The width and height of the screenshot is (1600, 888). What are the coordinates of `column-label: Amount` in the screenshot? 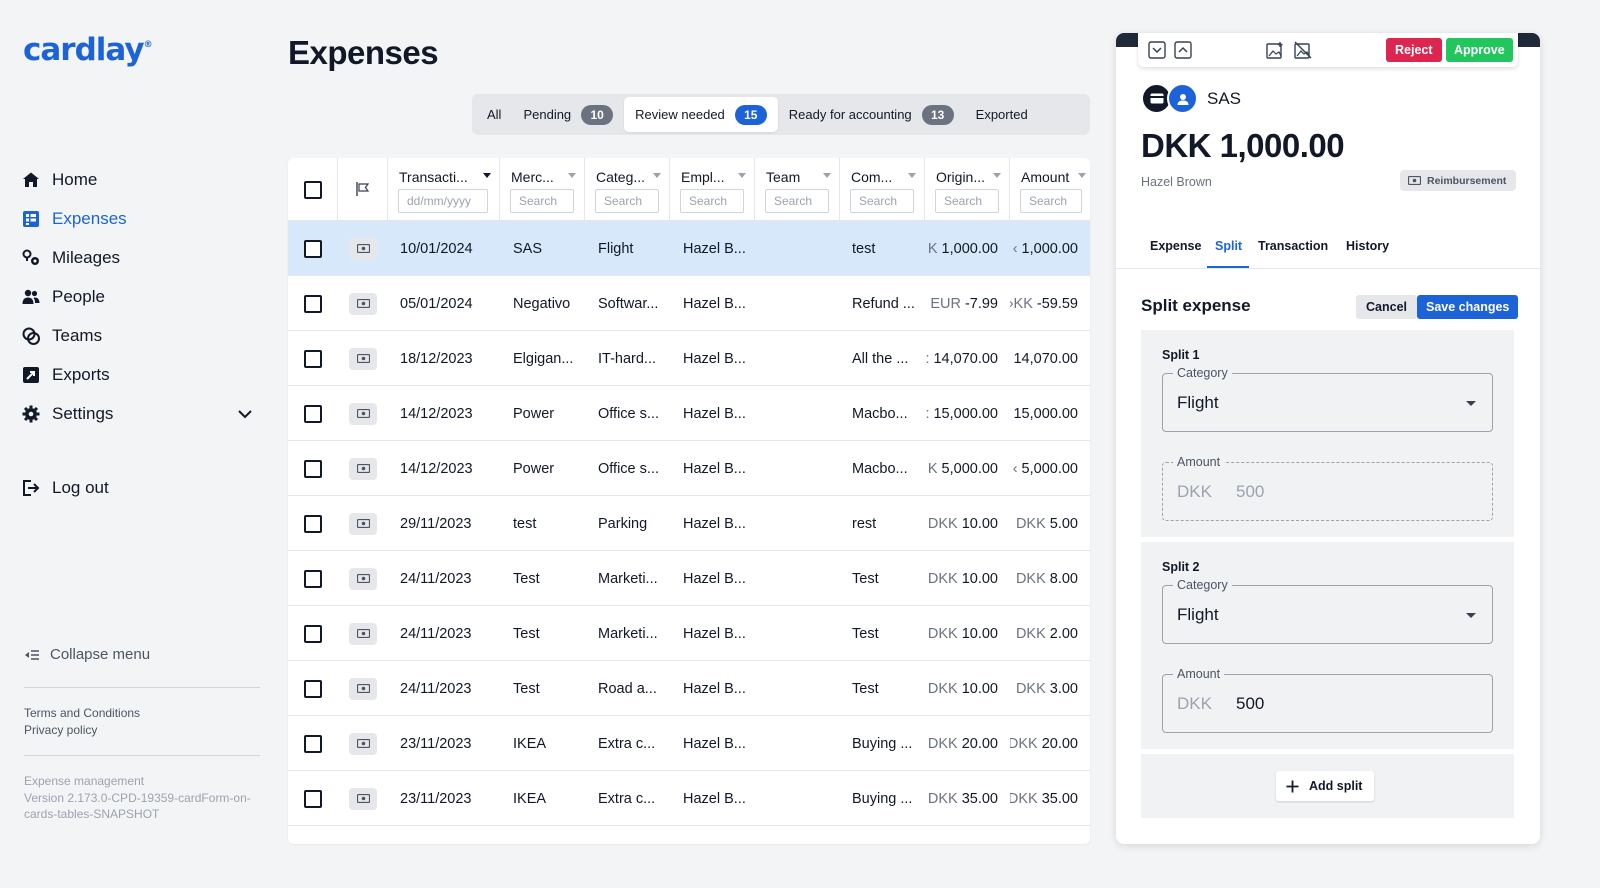 It's located at (1045, 177).